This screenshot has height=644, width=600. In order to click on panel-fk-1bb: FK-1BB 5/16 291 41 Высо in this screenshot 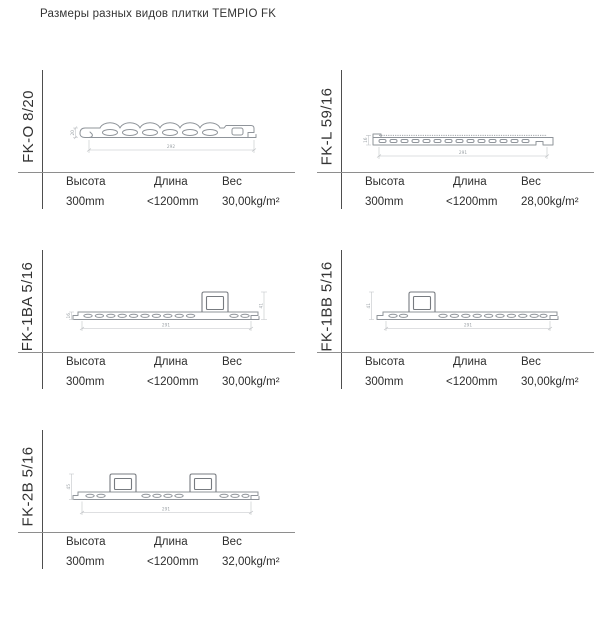, I will do `click(456, 327)`.